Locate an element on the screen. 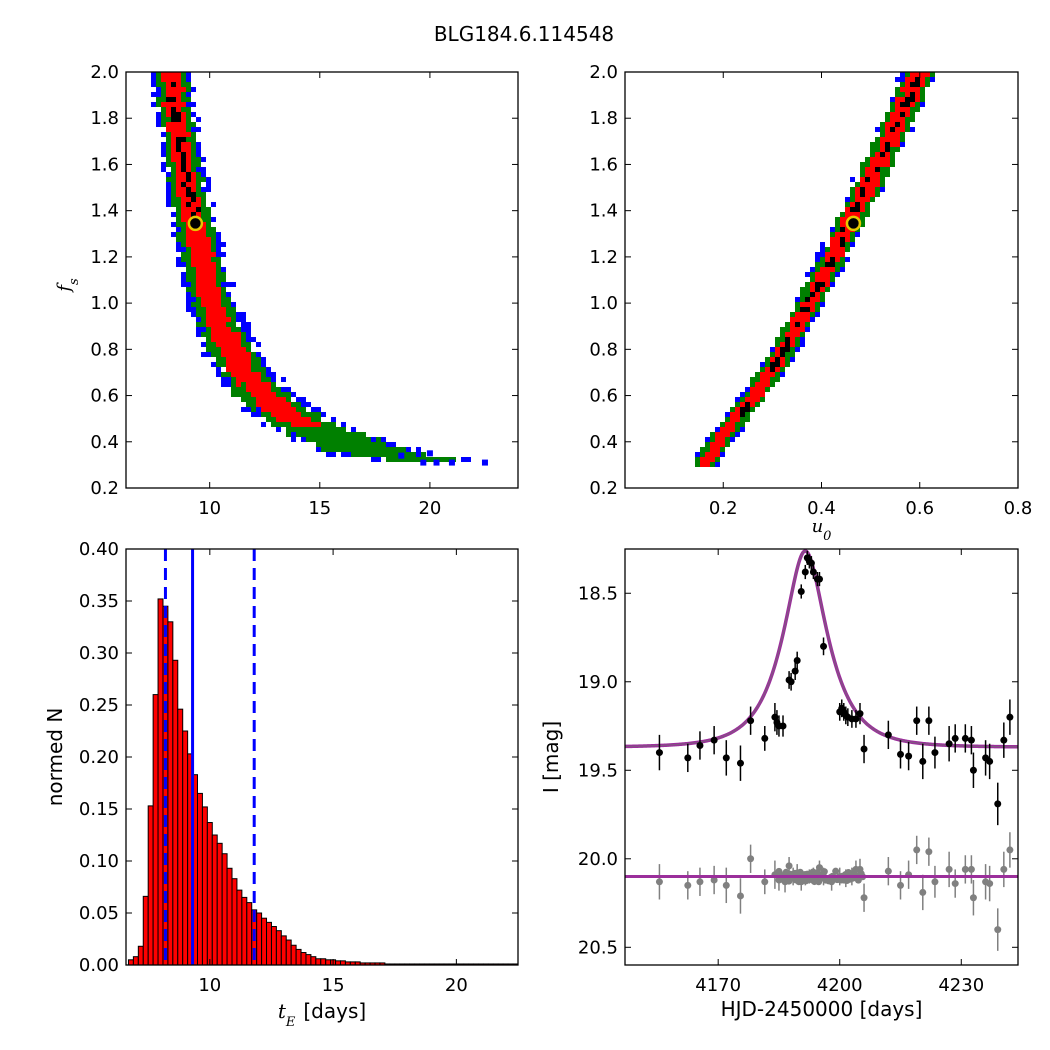  histogram-bar is located at coordinates (160, 781).